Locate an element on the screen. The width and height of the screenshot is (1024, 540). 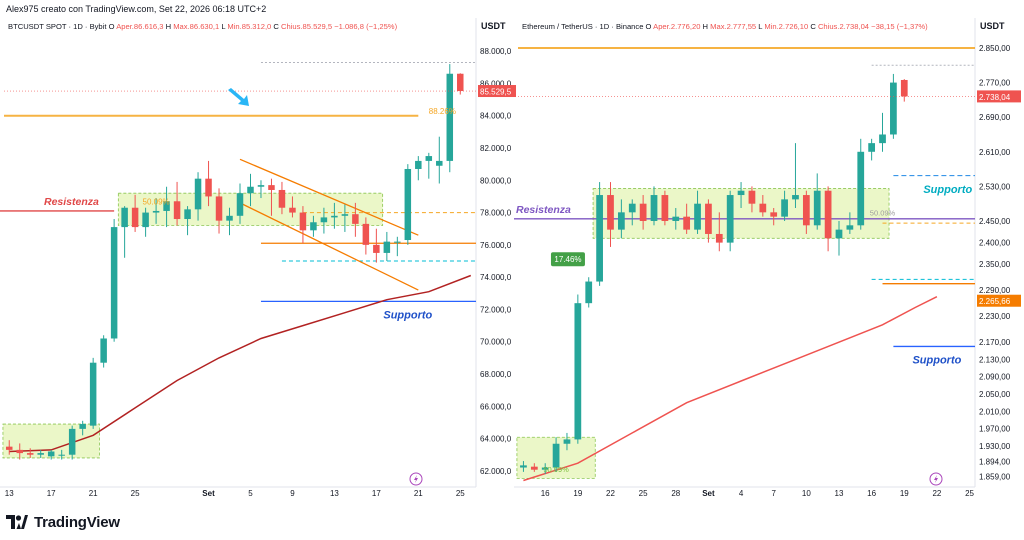
y-tick-label: 2.530,00 is located at coordinates (995, 186).